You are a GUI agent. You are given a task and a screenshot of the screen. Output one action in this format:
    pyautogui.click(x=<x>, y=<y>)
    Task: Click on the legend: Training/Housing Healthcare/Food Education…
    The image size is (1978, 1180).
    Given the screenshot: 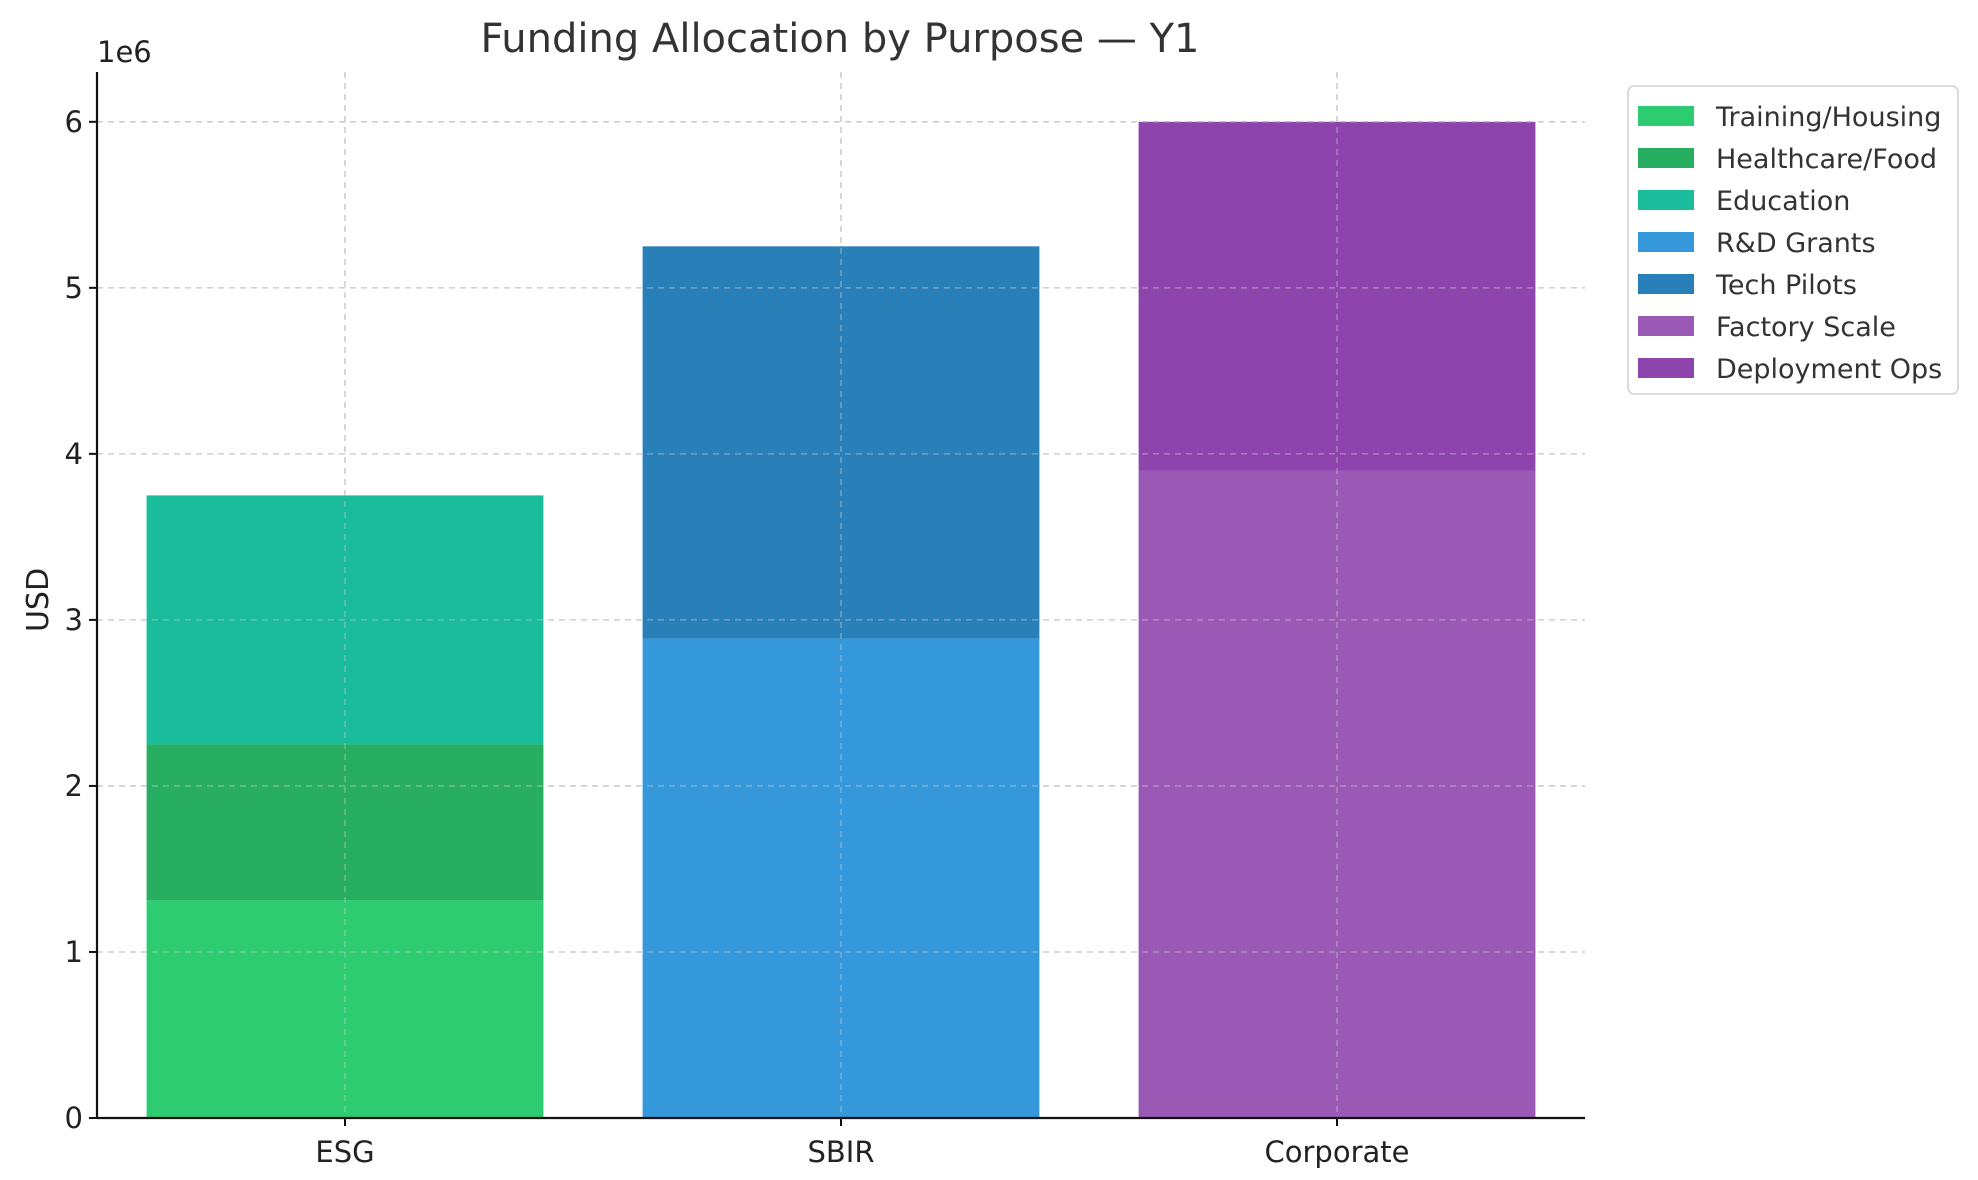 What is the action you would take?
    pyautogui.click(x=1793, y=240)
    